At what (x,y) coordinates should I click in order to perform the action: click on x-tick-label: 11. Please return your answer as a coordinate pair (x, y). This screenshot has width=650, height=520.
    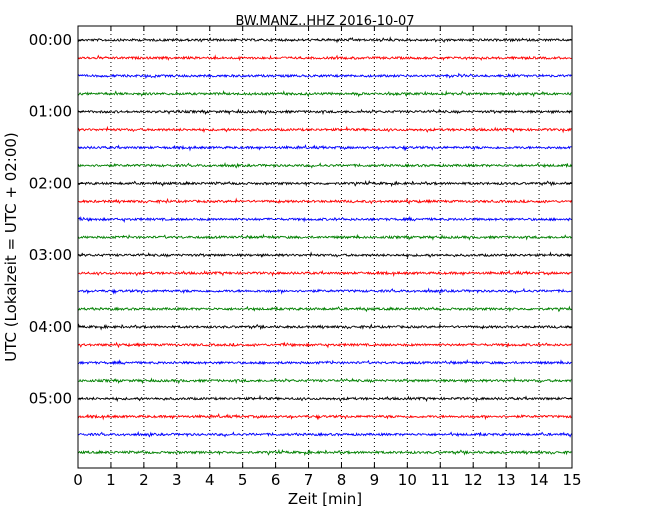
    Looking at the image, I should click on (440, 480).